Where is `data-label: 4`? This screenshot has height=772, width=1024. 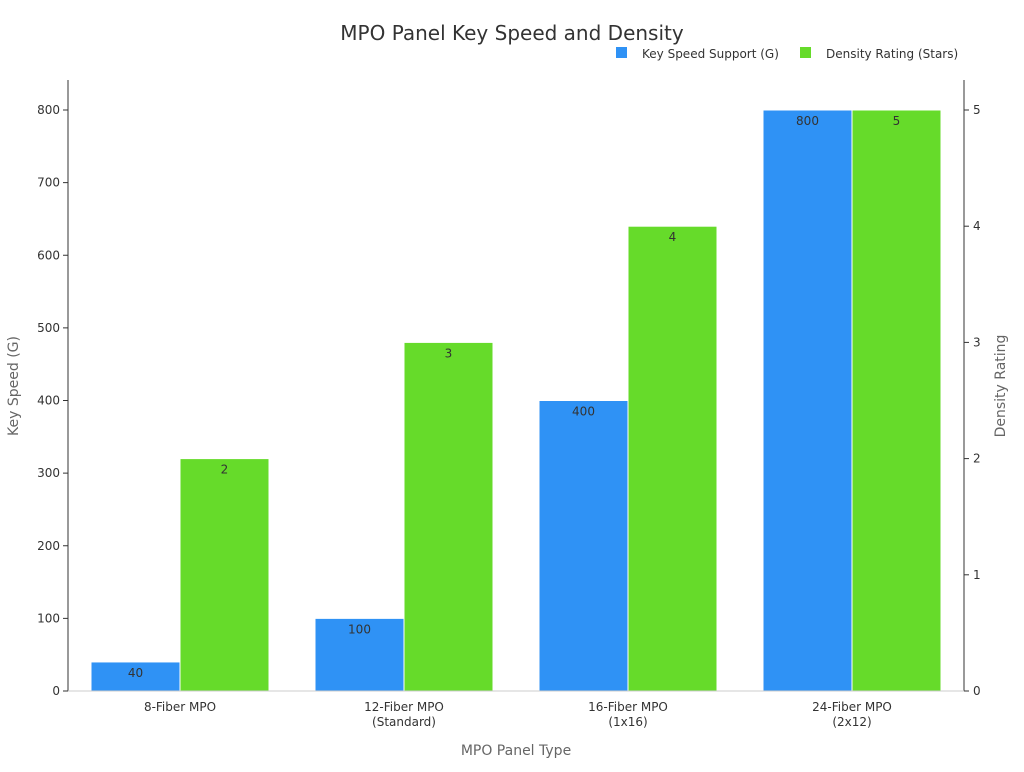
data-label: 4 is located at coordinates (673, 237).